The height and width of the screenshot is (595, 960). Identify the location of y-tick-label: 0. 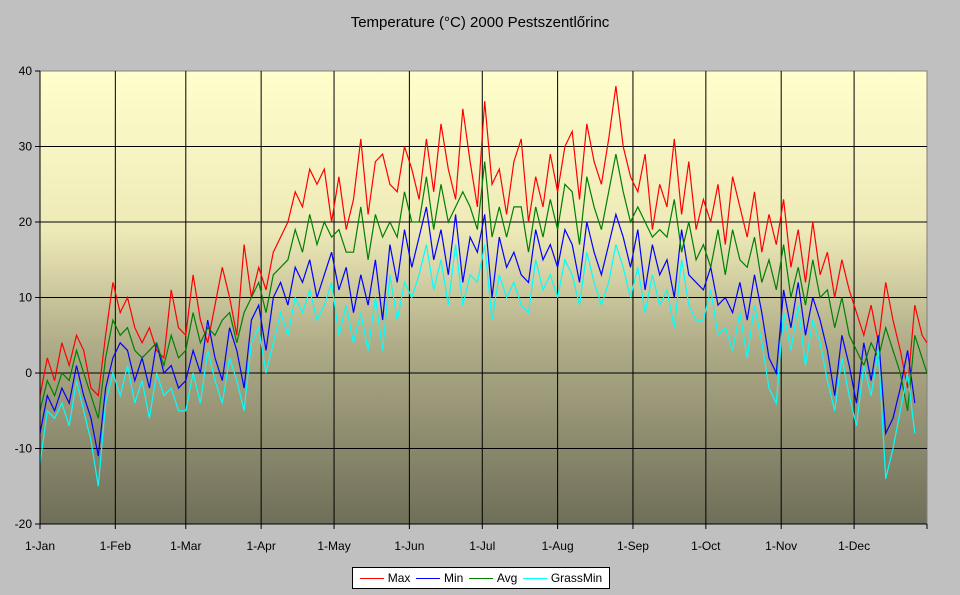
(28, 373).